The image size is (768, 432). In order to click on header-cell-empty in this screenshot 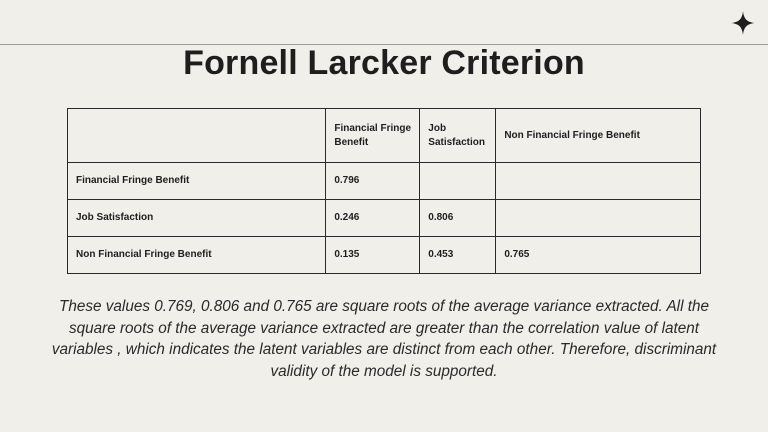, I will do `click(196, 135)`.